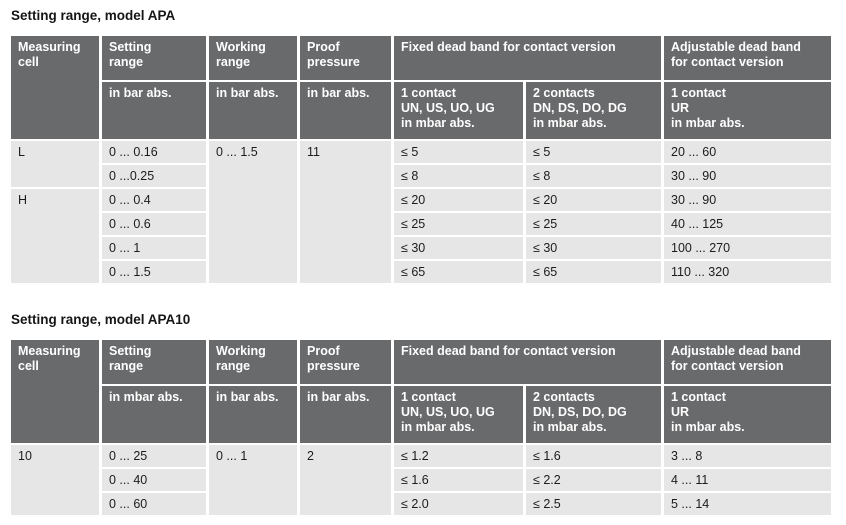  Describe the element at coordinates (154, 152) in the screenshot. I see `cell-setting-range: 0 ... 0.16` at that location.